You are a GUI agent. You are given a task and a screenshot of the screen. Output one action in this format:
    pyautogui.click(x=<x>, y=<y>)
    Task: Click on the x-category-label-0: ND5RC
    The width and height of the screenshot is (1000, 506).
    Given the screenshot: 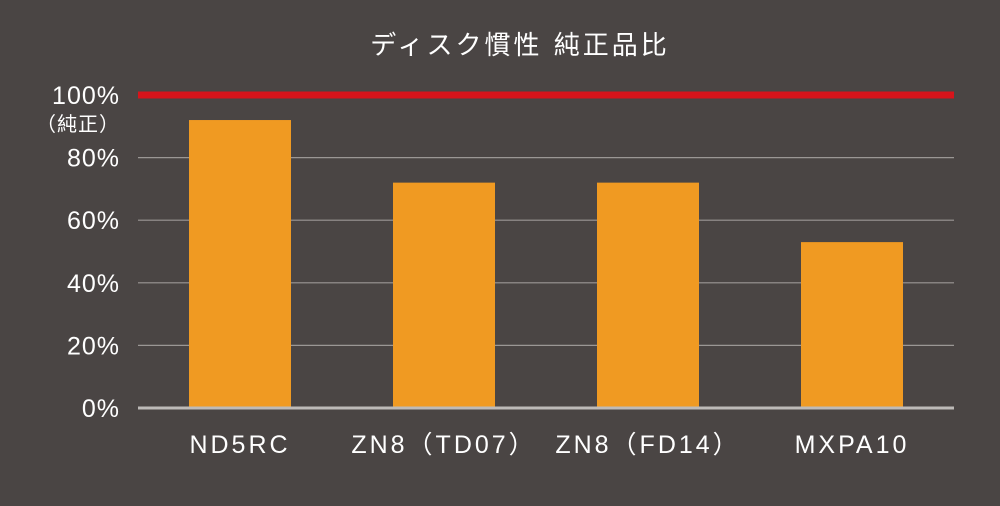 What is the action you would take?
    pyautogui.click(x=239, y=445)
    